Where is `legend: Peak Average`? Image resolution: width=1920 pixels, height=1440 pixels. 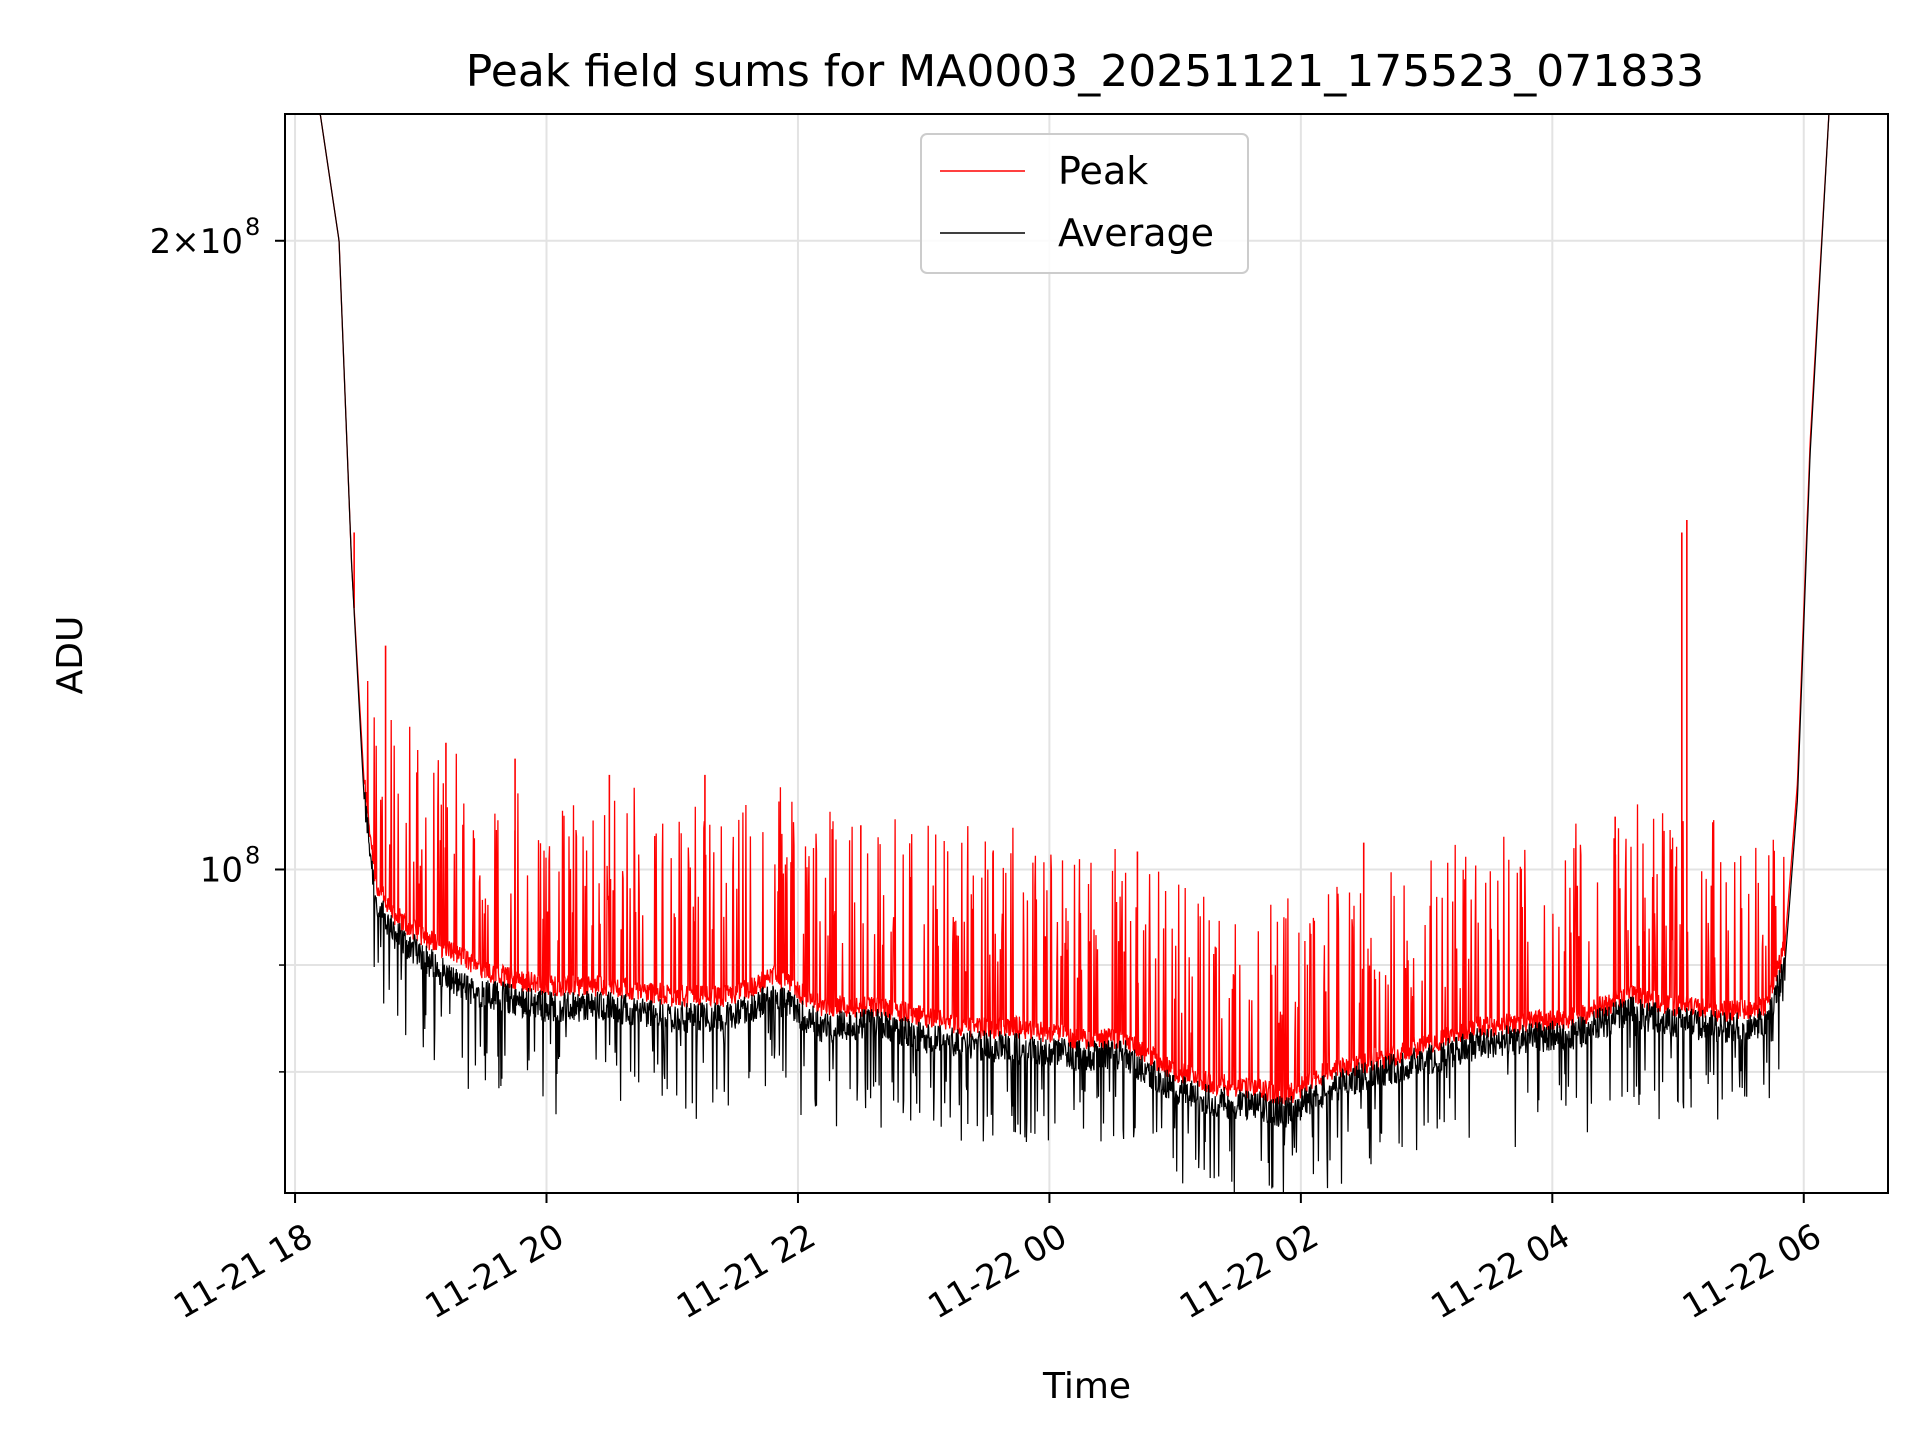 legend: Peak Average is located at coordinates (1084, 203).